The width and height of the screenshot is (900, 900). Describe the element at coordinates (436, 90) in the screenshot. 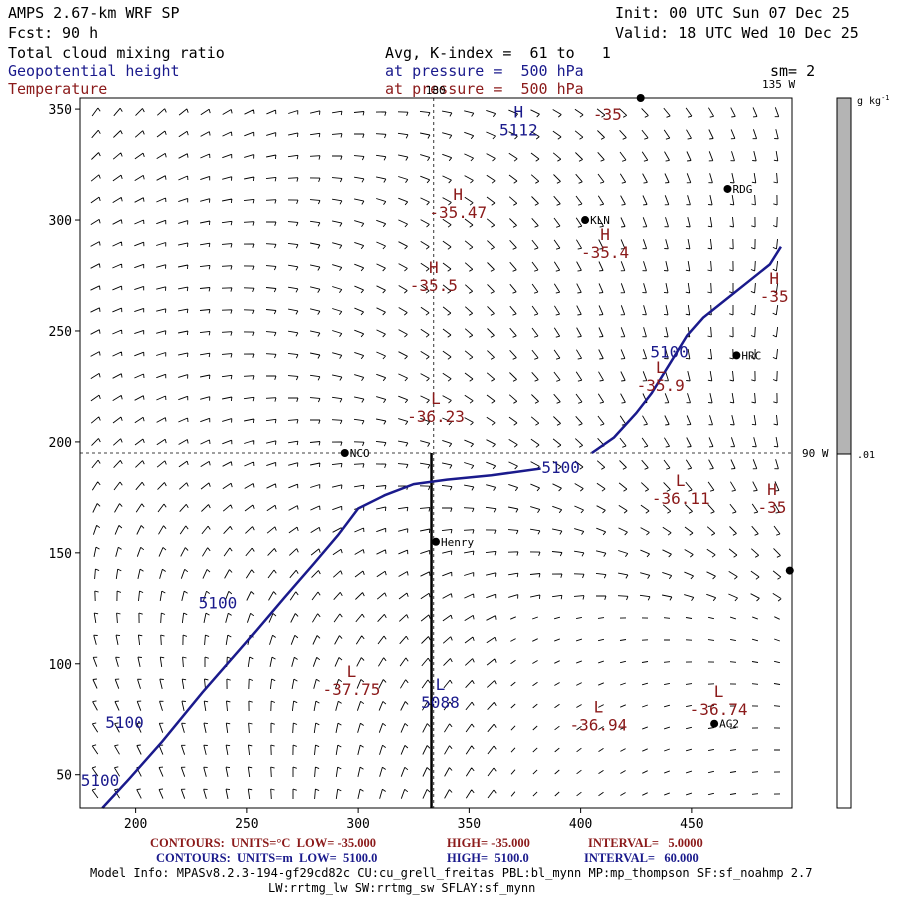

I see `meridian-label: 180` at that location.